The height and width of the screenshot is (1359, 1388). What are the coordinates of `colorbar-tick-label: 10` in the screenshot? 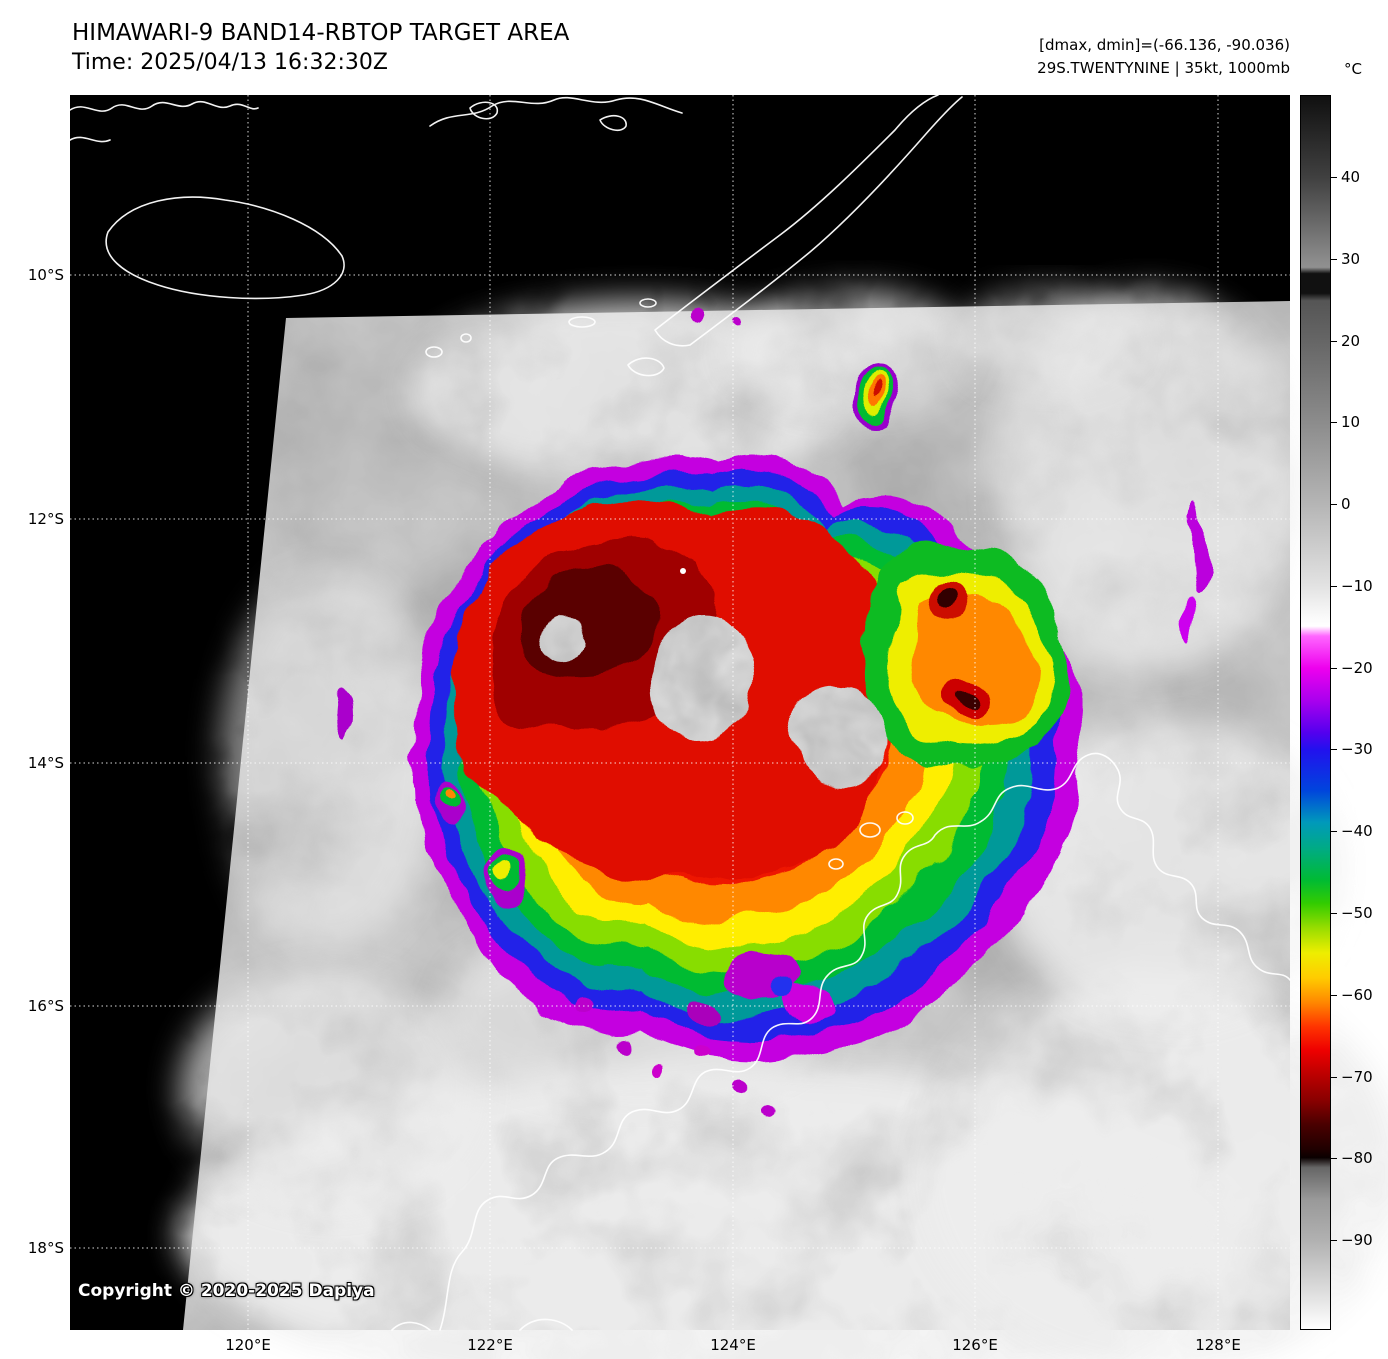 It's located at (1351, 422).